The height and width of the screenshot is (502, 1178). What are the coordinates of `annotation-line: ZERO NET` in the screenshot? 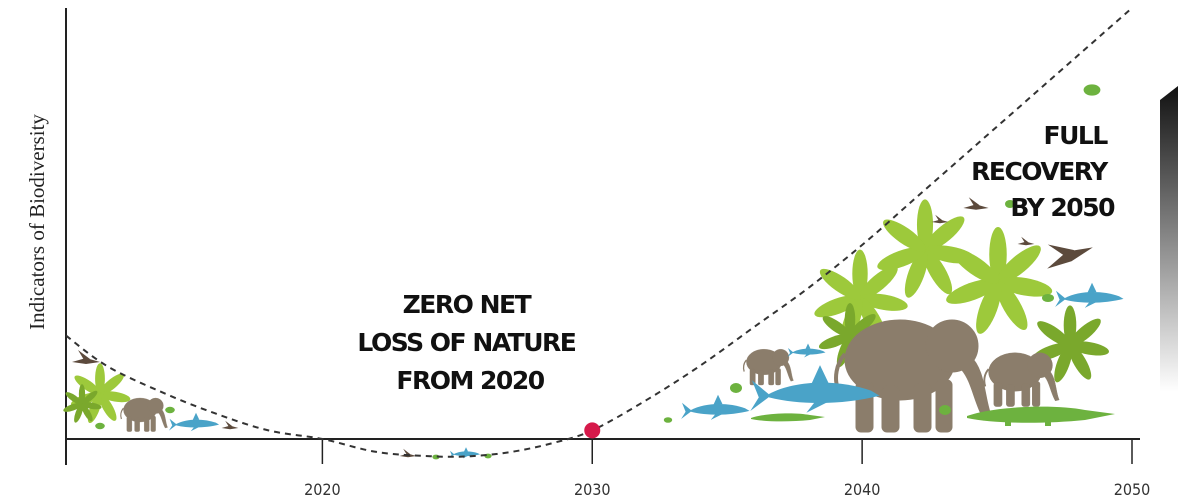 It's located at (467, 304).